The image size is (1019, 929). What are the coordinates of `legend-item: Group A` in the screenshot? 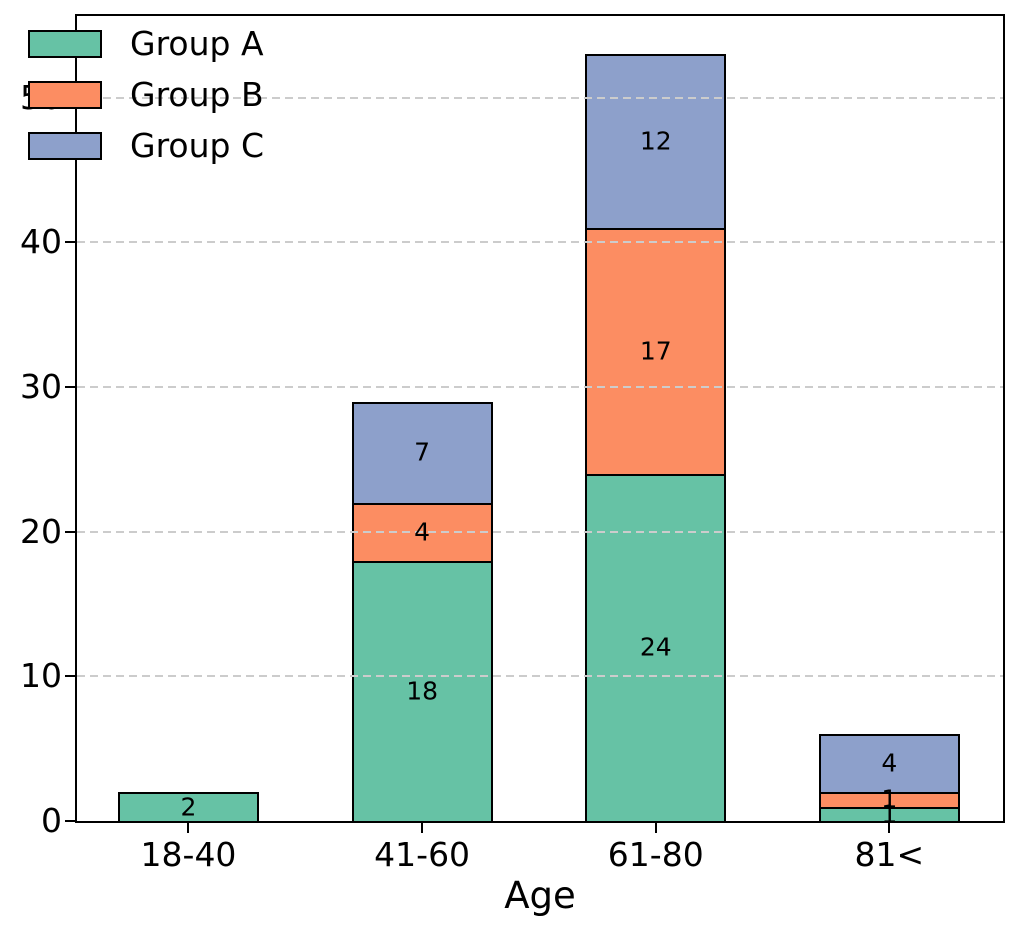 It's located at (146, 43).